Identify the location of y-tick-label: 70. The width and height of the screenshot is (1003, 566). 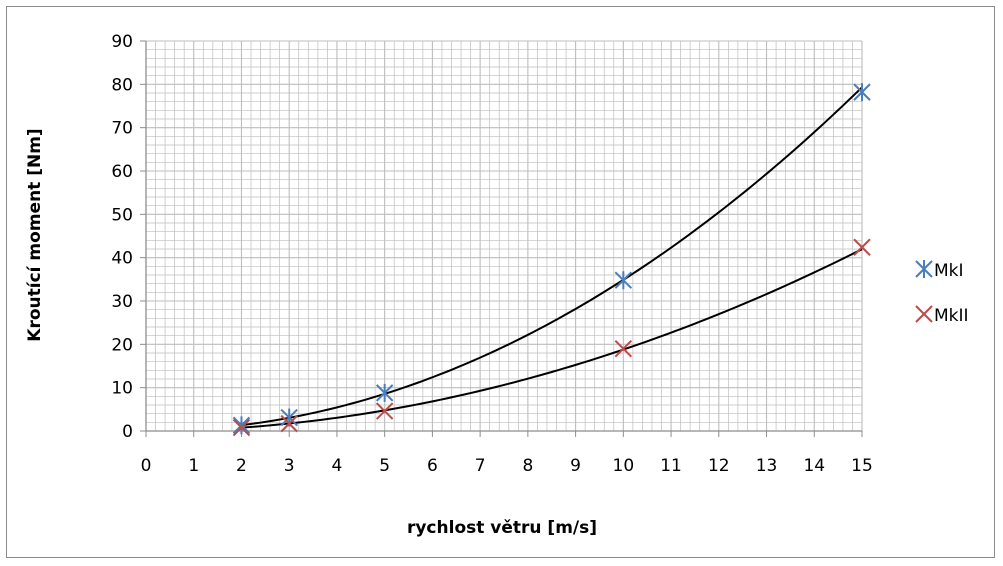
(122, 129).